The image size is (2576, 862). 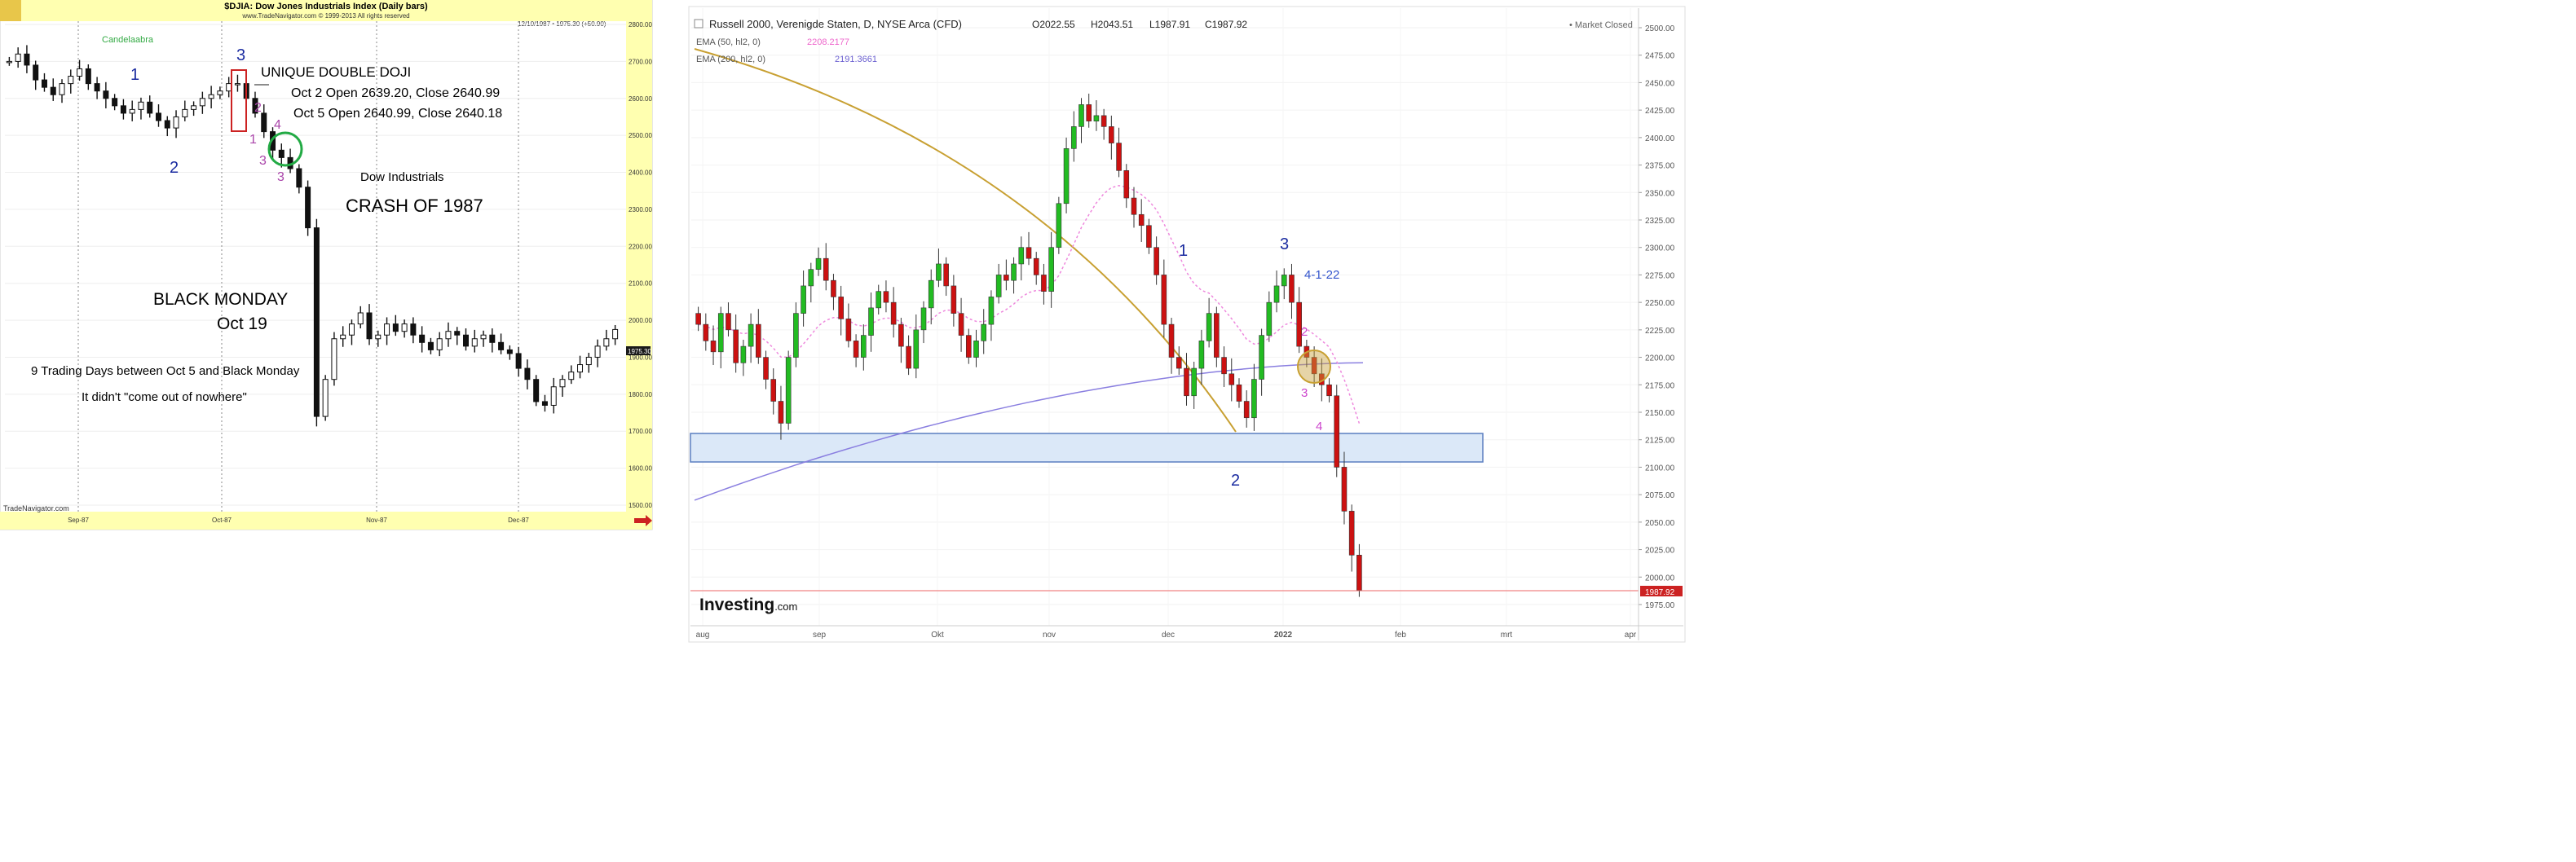 What do you see at coordinates (1660, 592) in the screenshot?
I see `right-price-tag-text: 1987.92` at bounding box center [1660, 592].